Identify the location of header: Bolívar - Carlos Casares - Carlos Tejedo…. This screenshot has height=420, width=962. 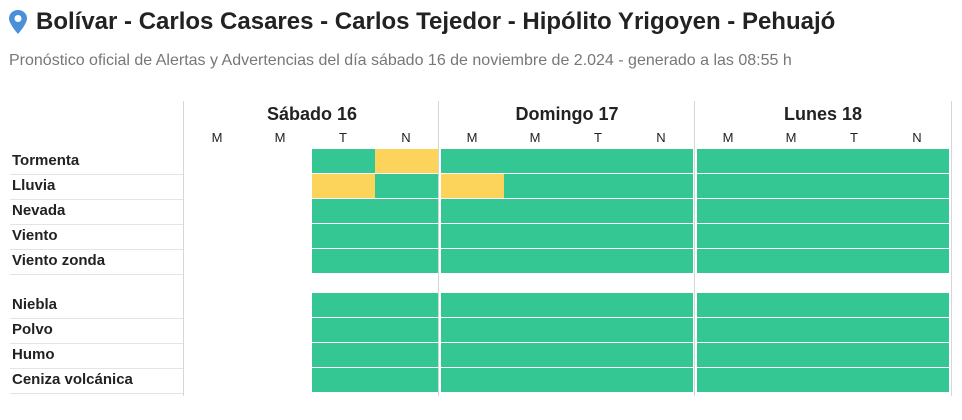
(421, 22).